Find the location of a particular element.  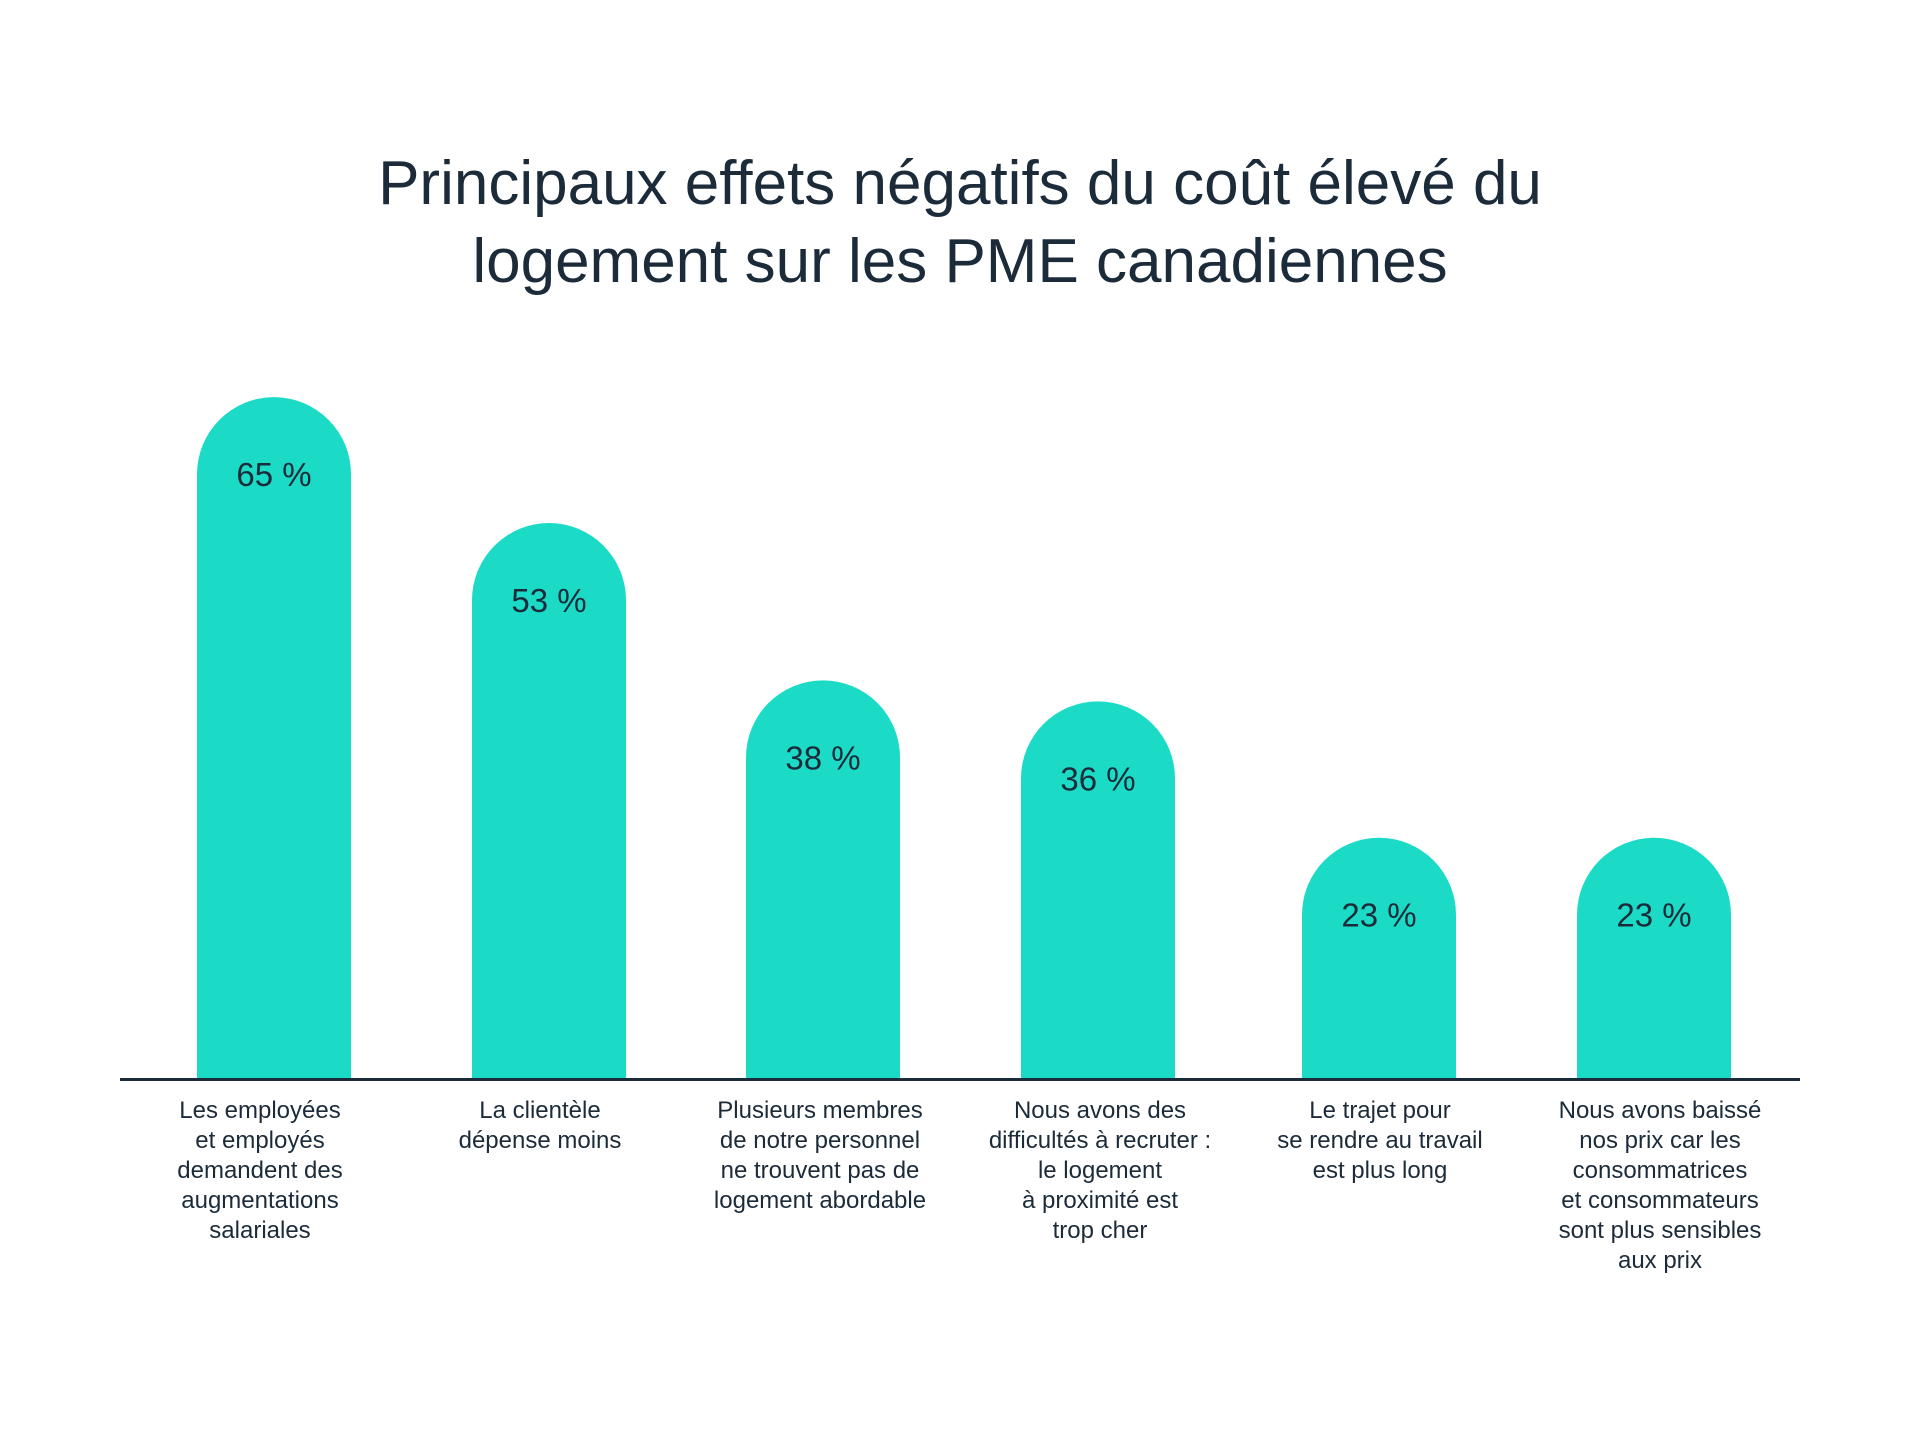

x-tick-label-line: est plus long is located at coordinates (1380, 1170).